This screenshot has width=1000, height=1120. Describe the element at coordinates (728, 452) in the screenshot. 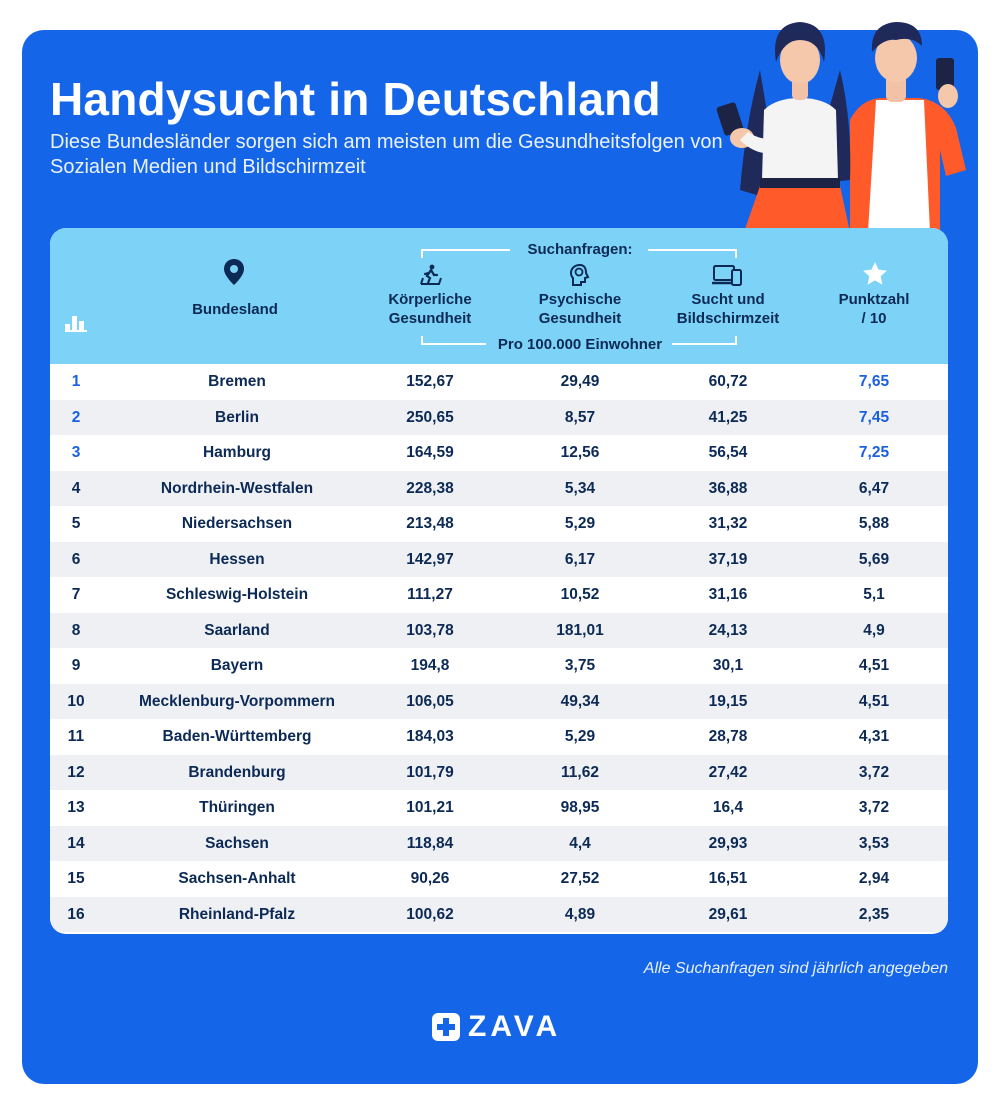

I see `sucht-cell: 56,54` at that location.